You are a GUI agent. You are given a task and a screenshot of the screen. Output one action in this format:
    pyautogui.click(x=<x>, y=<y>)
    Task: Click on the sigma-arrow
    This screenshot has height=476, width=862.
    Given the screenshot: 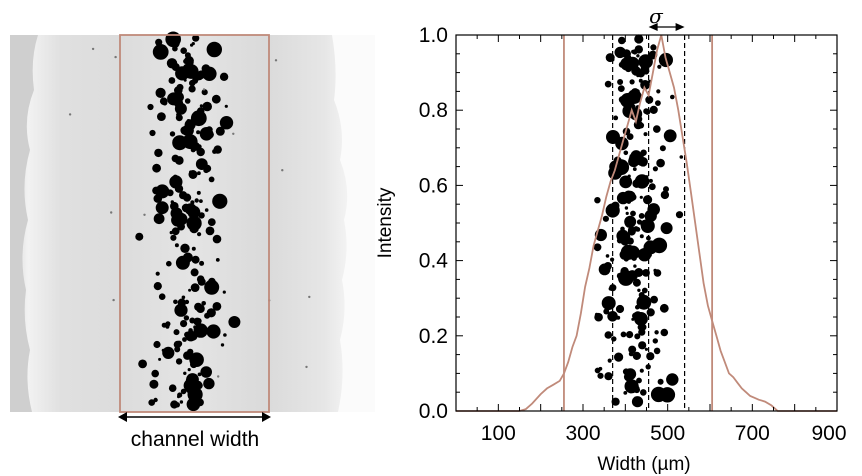 What is the action you would take?
    pyautogui.click(x=666, y=27)
    